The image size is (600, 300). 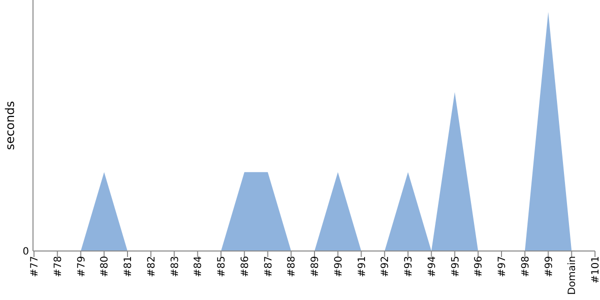 I want to click on x-tick-label: #97, so click(x=502, y=267).